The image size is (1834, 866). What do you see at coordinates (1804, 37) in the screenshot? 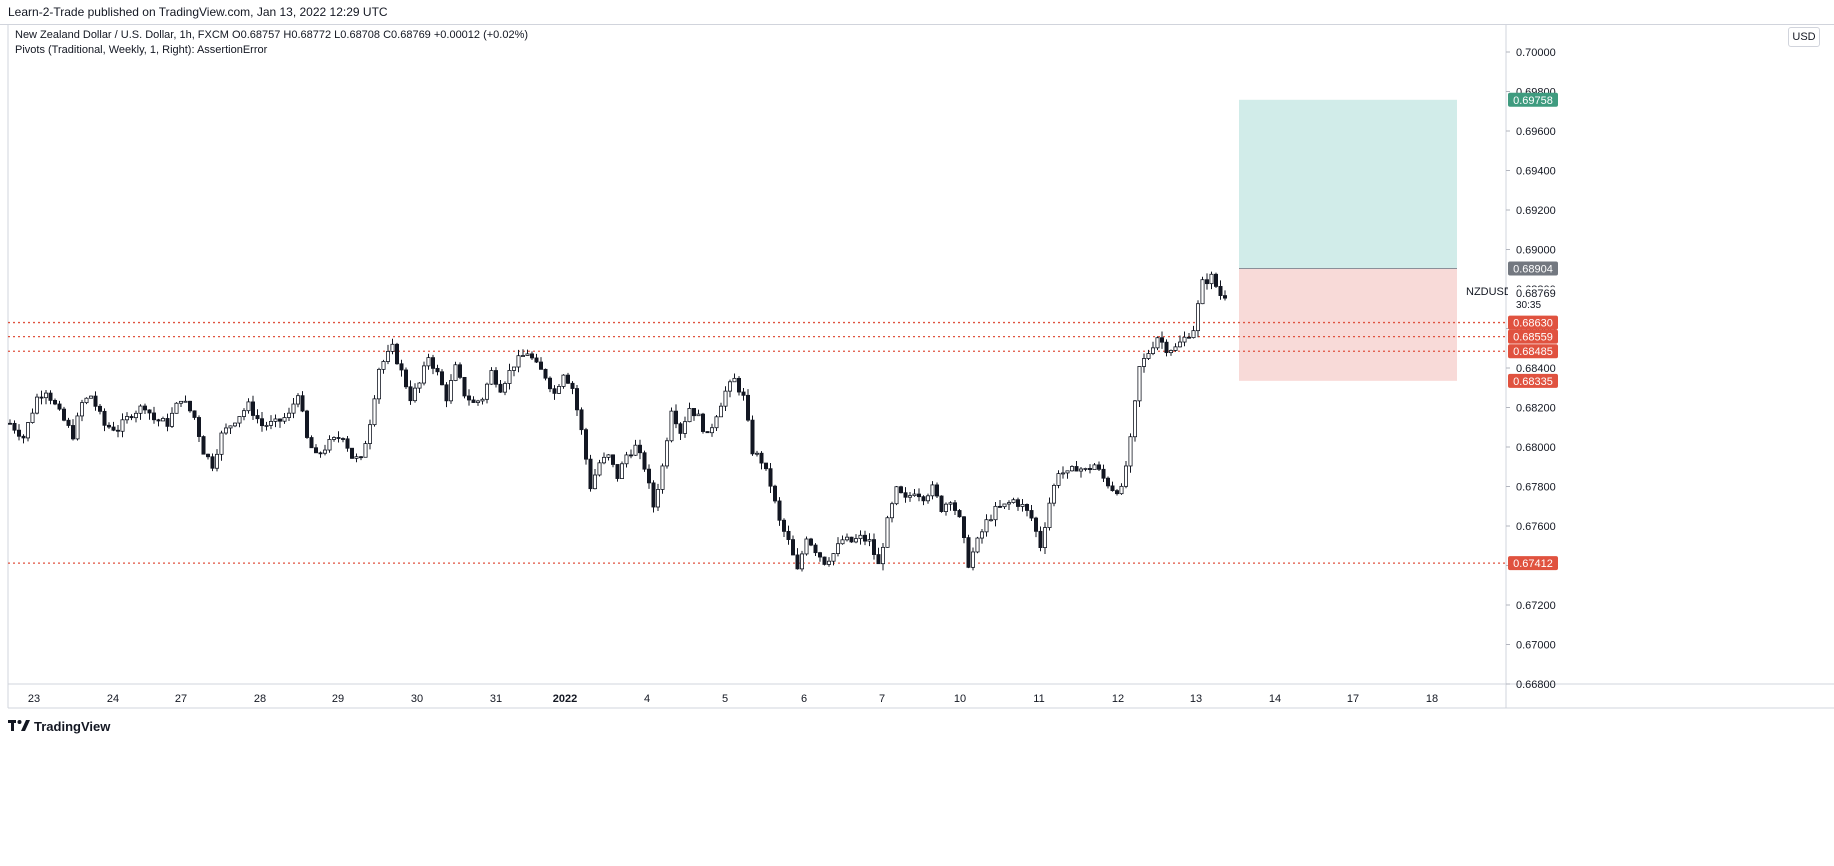
I see `currency-button: USD` at bounding box center [1804, 37].